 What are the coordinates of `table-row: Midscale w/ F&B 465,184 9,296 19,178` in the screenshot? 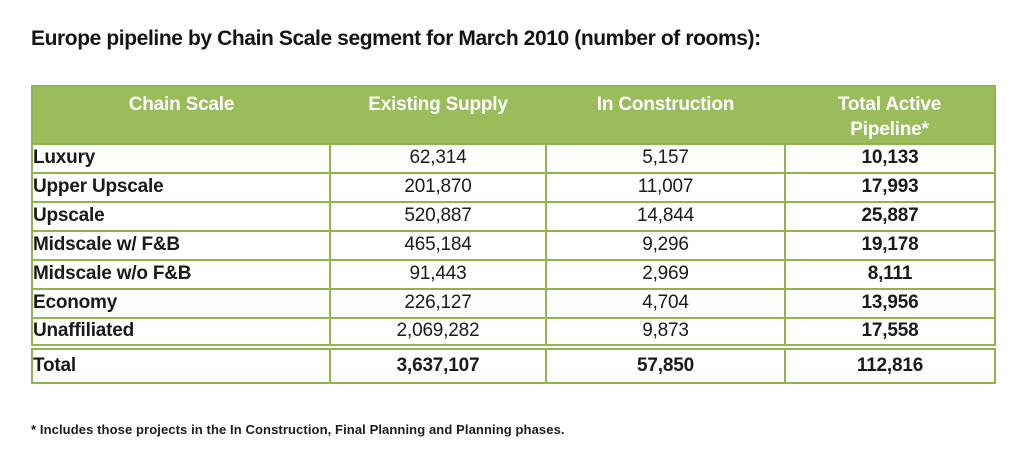 It's located at (513, 245).